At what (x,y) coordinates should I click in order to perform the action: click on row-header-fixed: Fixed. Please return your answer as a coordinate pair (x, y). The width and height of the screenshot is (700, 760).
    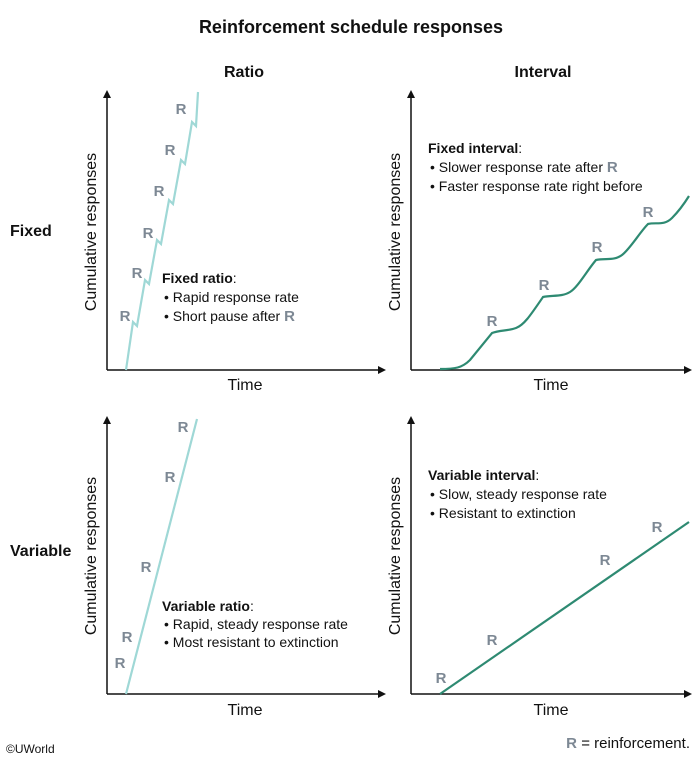
    Looking at the image, I should click on (31, 231).